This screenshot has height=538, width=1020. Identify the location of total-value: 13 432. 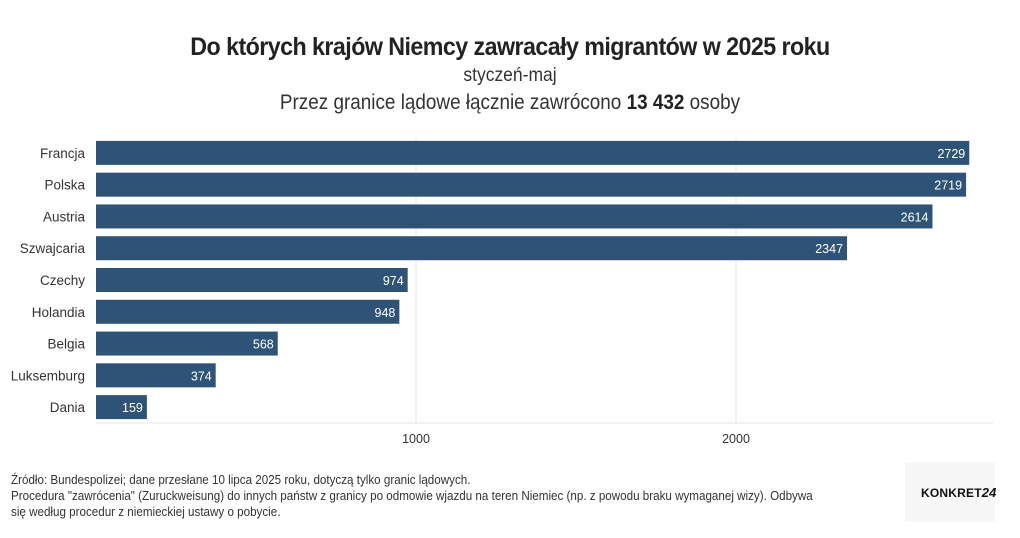
(655, 102).